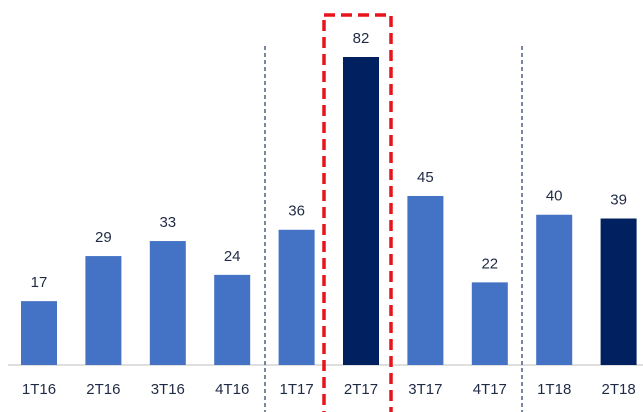 The width and height of the screenshot is (643, 412). I want to click on value-label: 33, so click(167, 222).